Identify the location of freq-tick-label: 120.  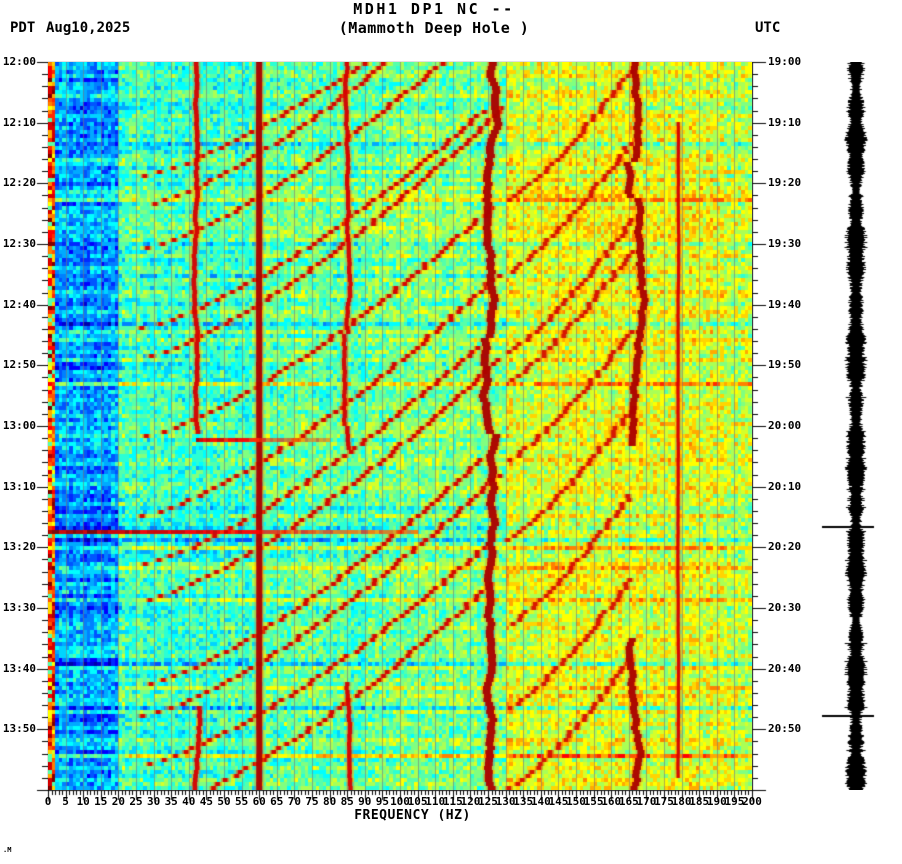
(470, 801).